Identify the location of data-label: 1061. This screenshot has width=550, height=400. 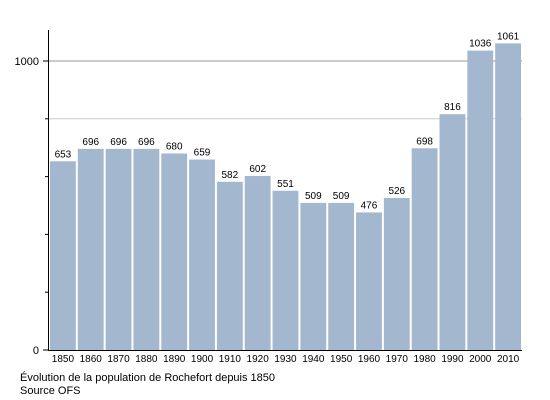
(508, 36).